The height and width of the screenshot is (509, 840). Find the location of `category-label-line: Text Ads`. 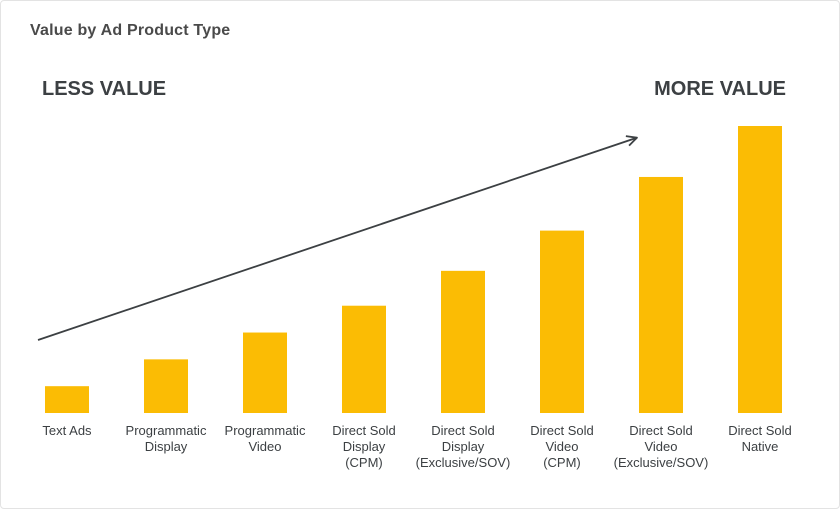

category-label-line: Text Ads is located at coordinates (67, 430).